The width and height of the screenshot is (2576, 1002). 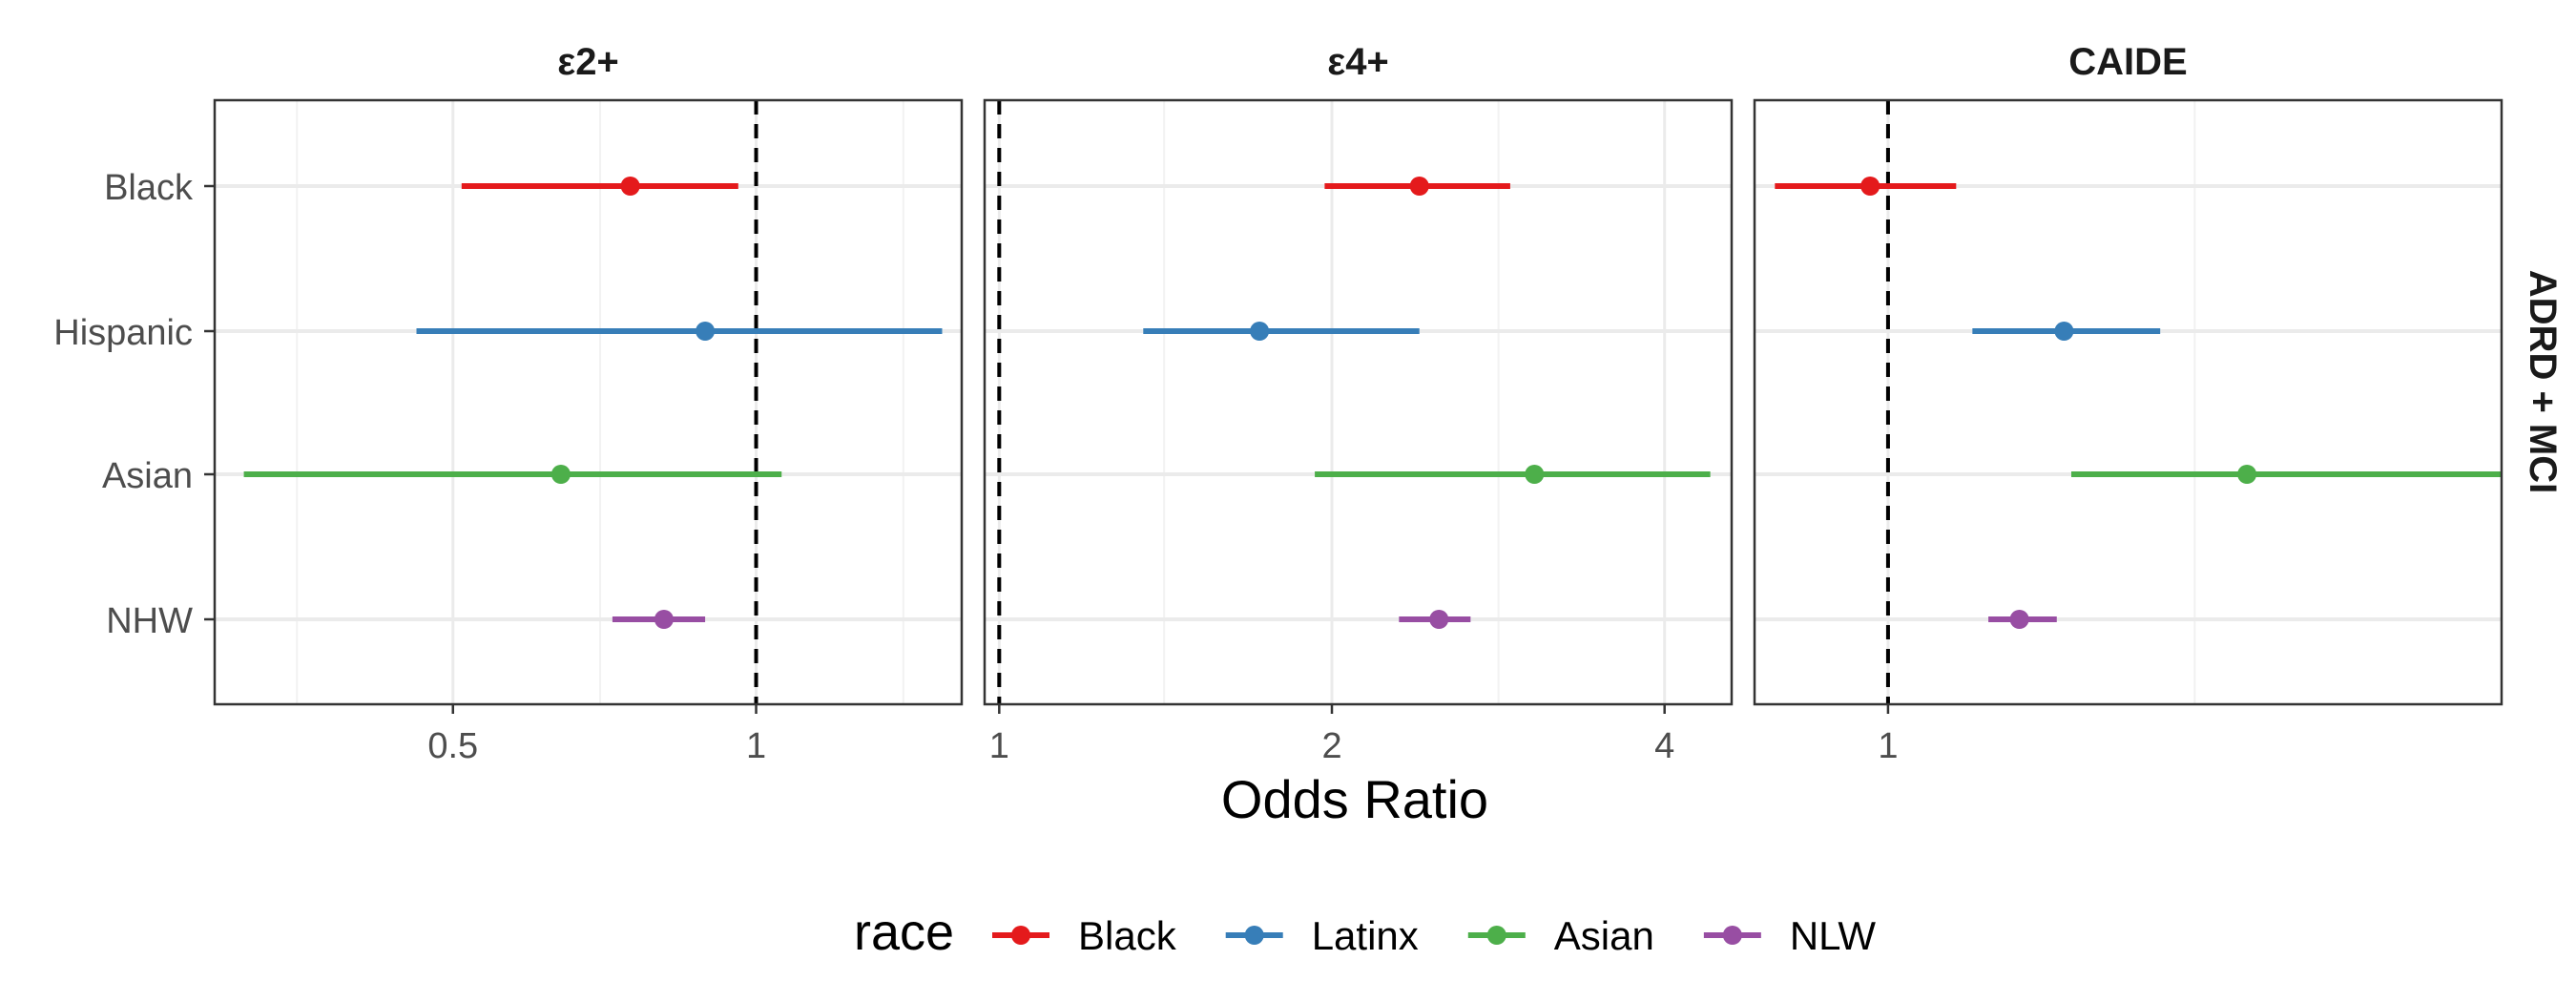 I want to click on legend-item: Black, so click(x=1084, y=935).